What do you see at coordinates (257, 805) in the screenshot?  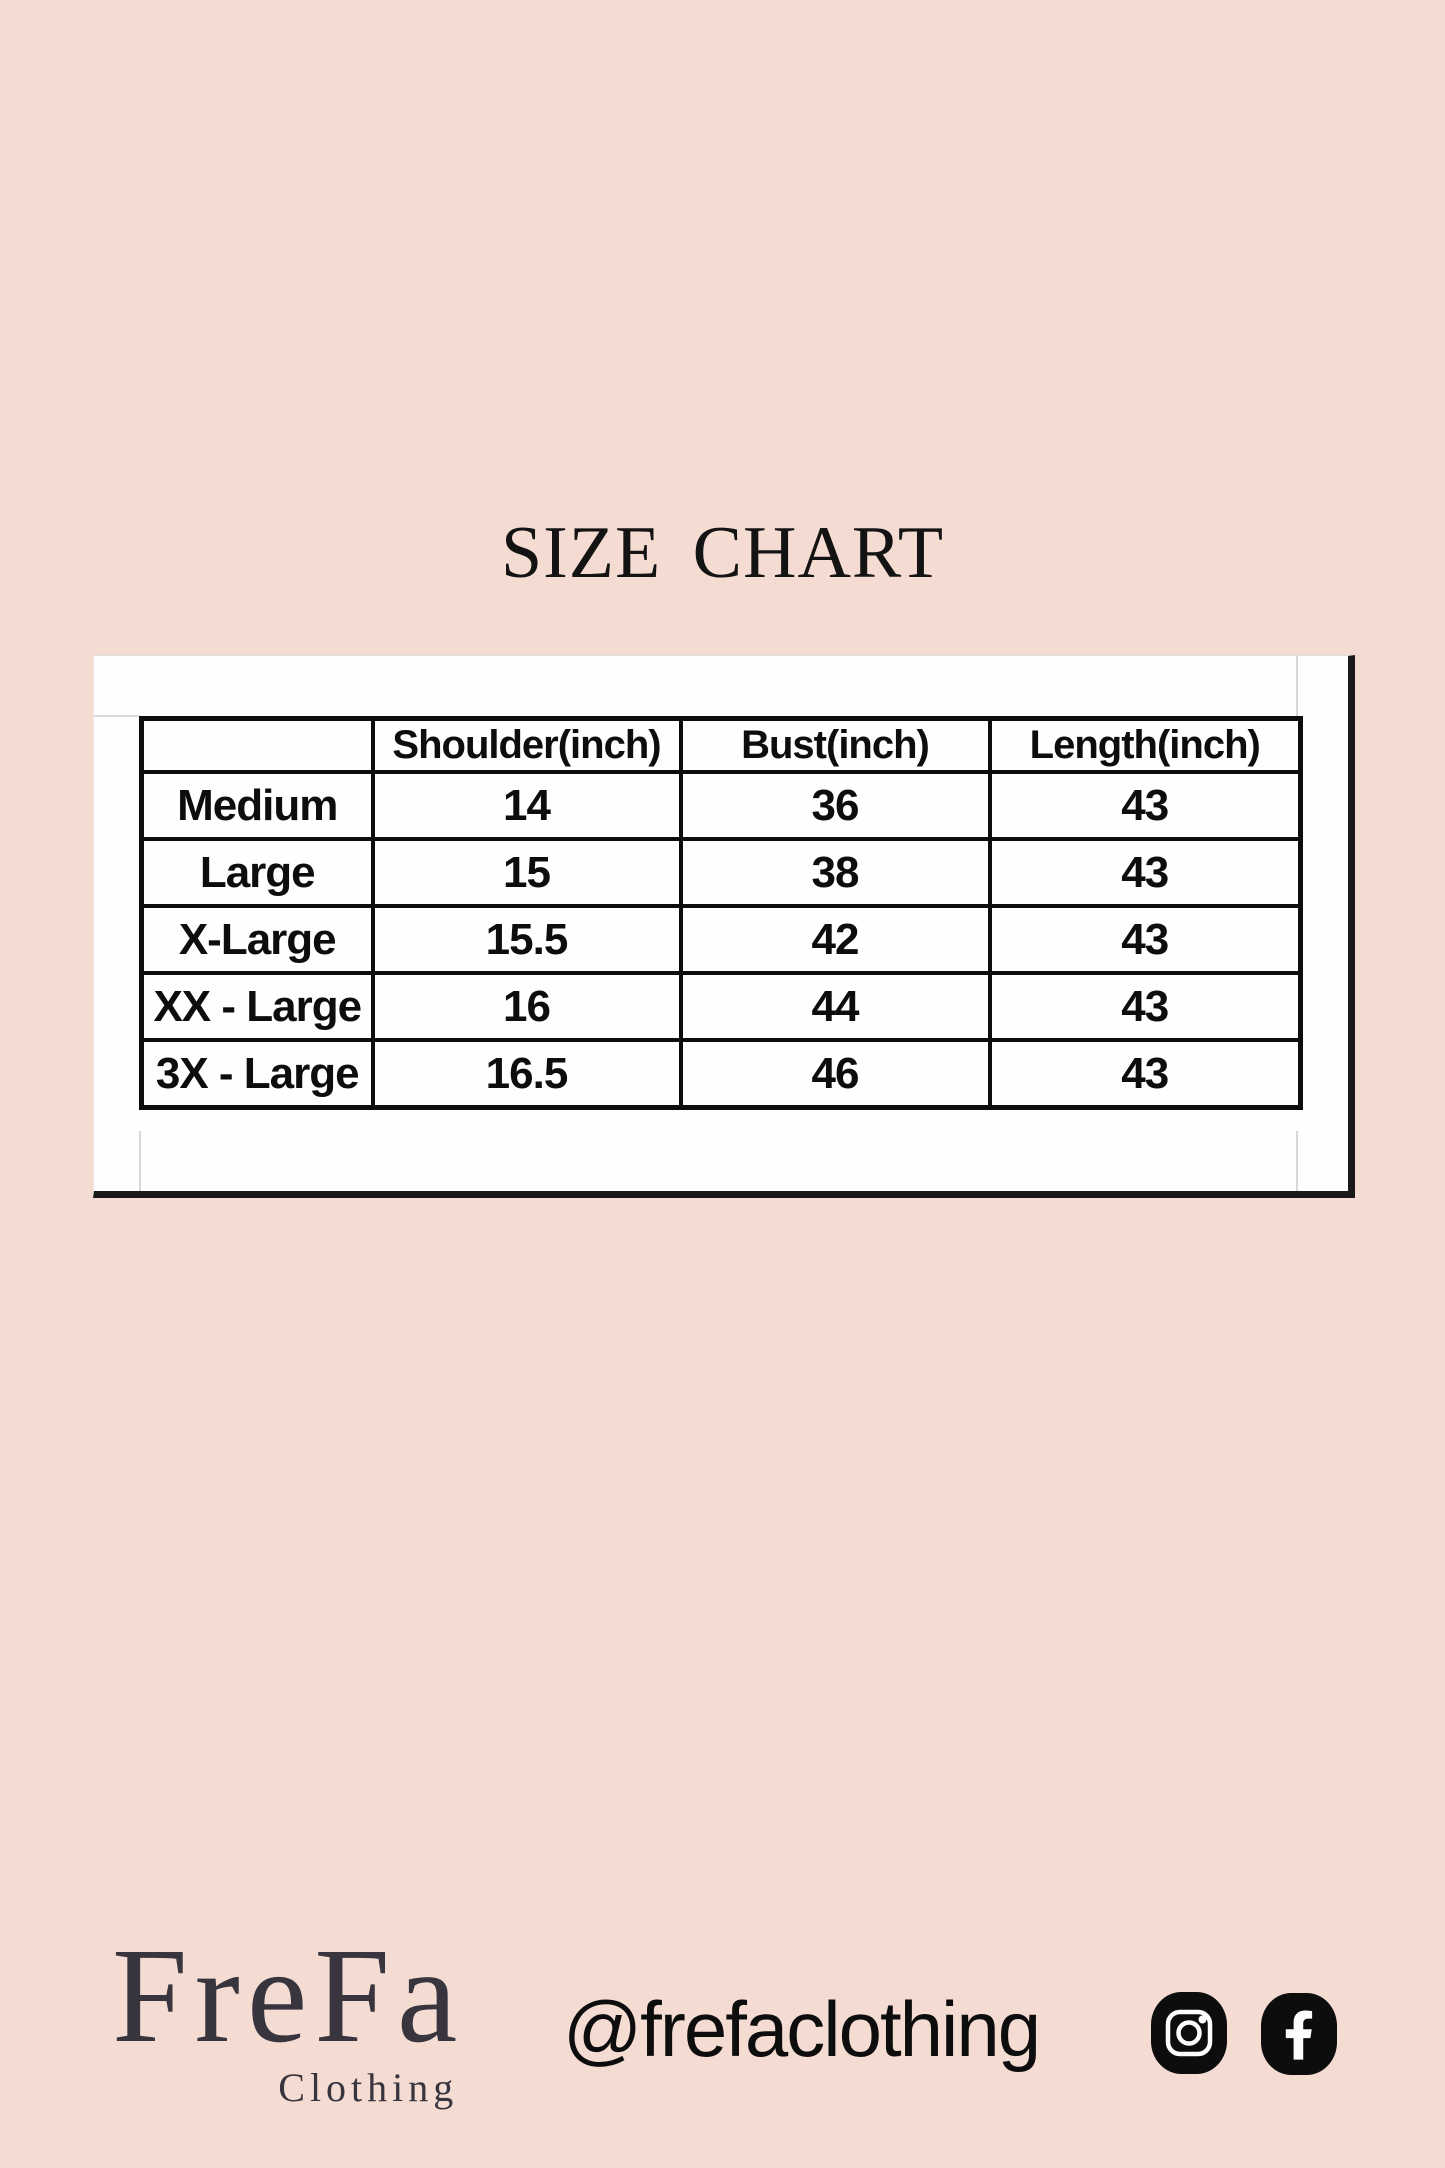 I see `cell-size: Medium` at bounding box center [257, 805].